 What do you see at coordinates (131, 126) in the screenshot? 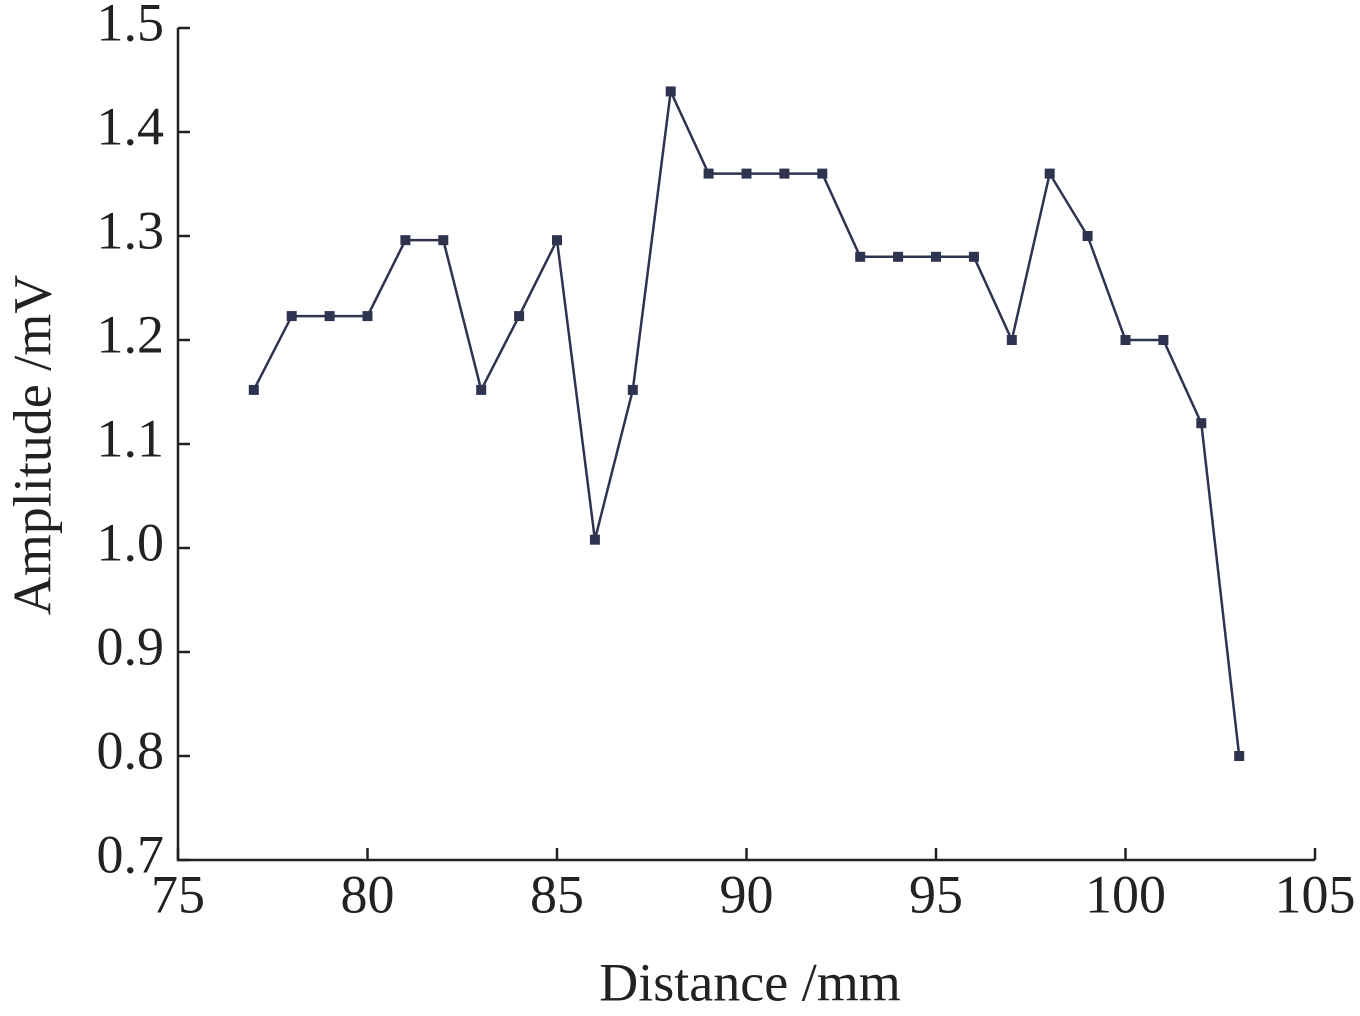
I see `y-tick-label: 1.4` at bounding box center [131, 126].